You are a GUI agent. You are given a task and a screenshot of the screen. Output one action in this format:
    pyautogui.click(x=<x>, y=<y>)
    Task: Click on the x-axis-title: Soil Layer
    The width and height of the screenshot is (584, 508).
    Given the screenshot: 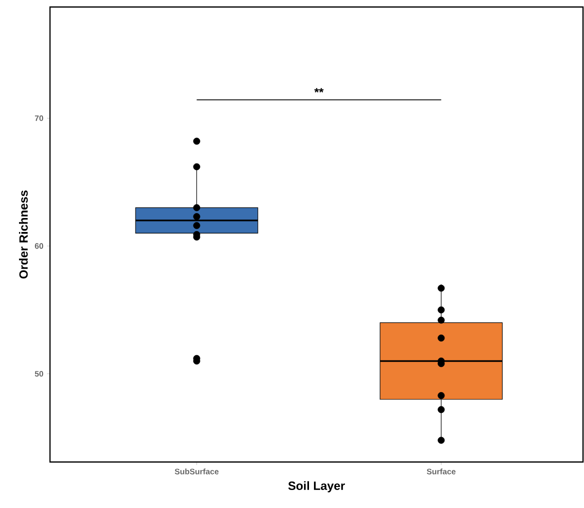 What is the action you would take?
    pyautogui.click(x=316, y=486)
    